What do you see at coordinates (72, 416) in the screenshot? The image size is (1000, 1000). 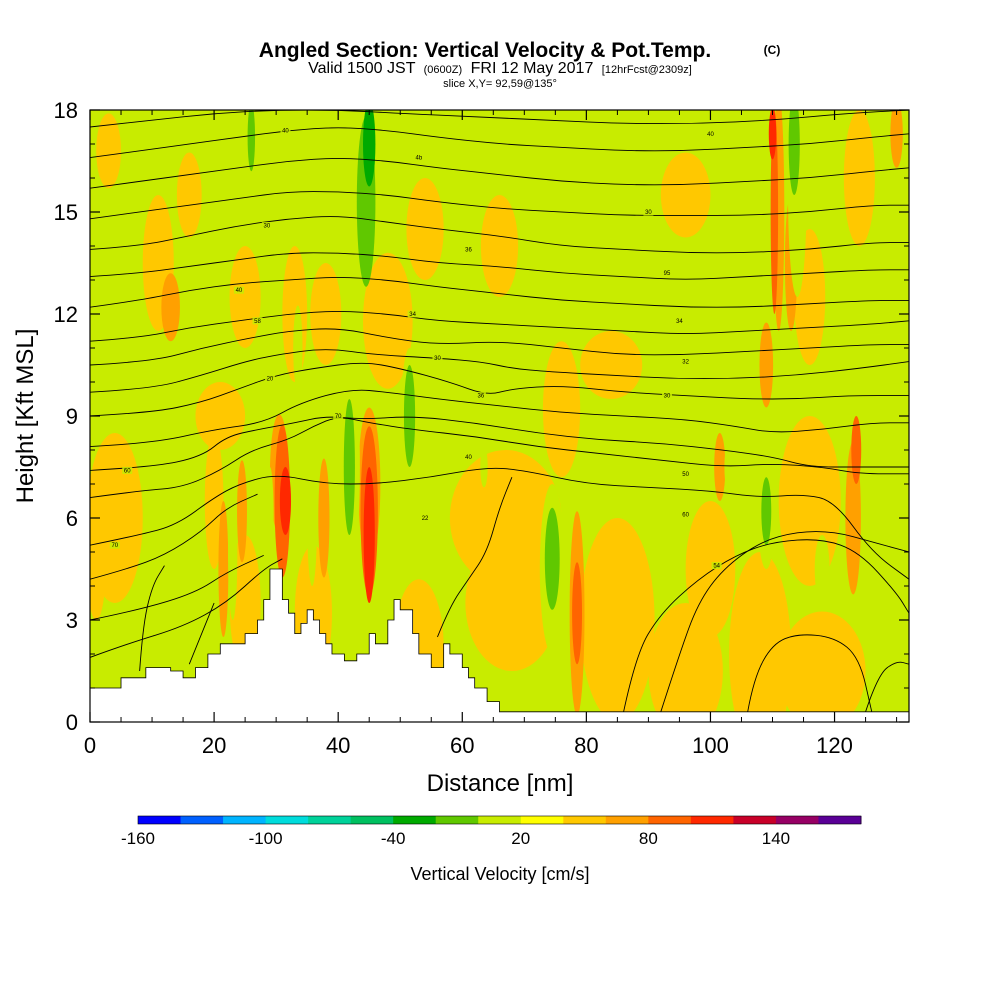 I see `y-tick-label-9: 9` at bounding box center [72, 416].